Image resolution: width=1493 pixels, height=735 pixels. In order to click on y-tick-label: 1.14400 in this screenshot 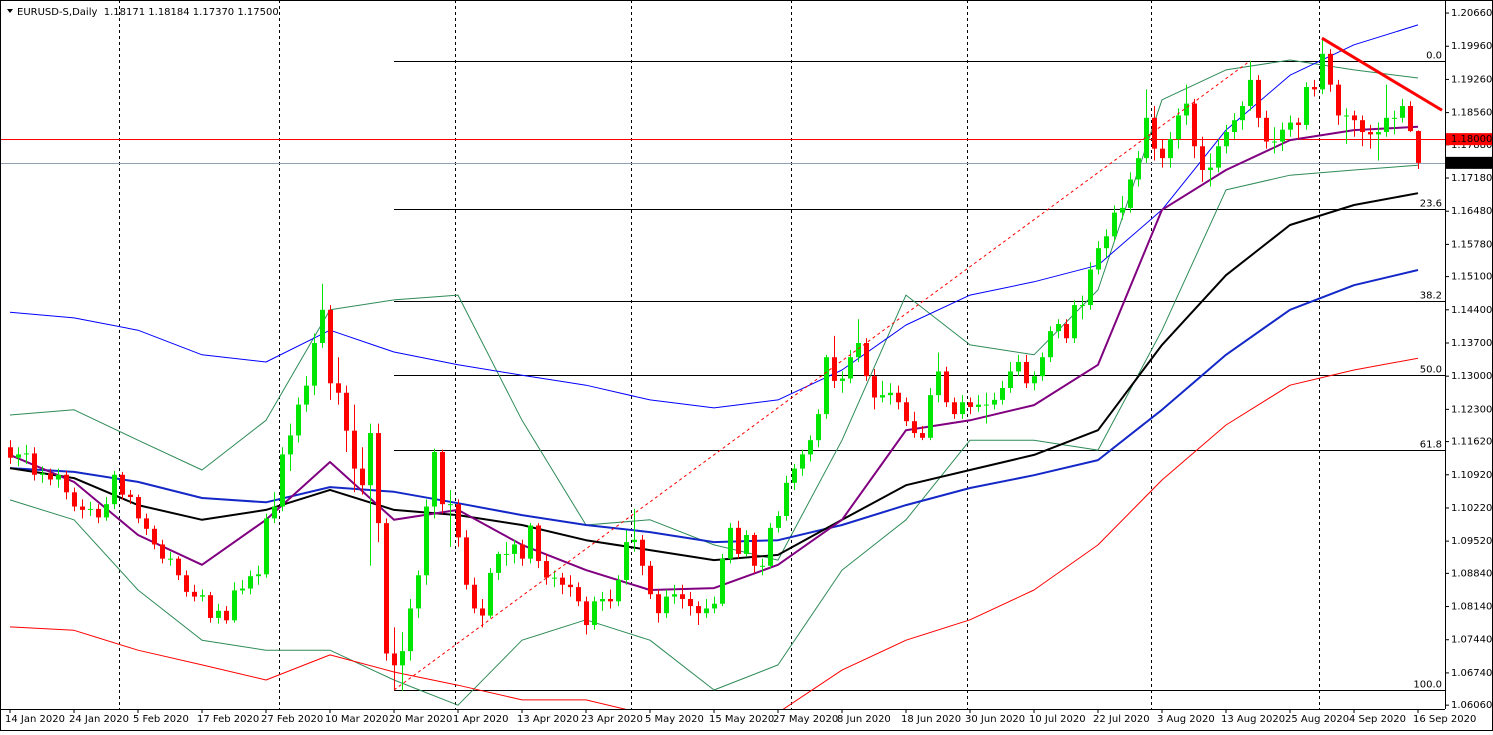, I will do `click(1471, 310)`.